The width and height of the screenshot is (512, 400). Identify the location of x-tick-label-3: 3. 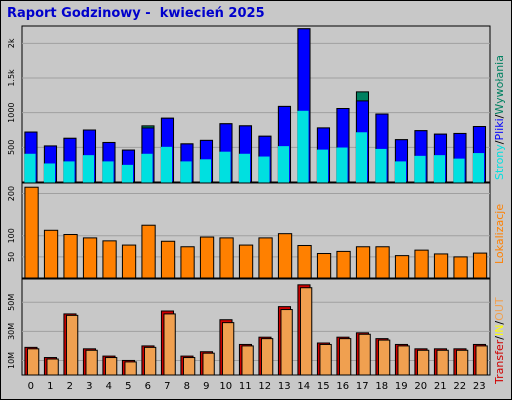
(89, 386).